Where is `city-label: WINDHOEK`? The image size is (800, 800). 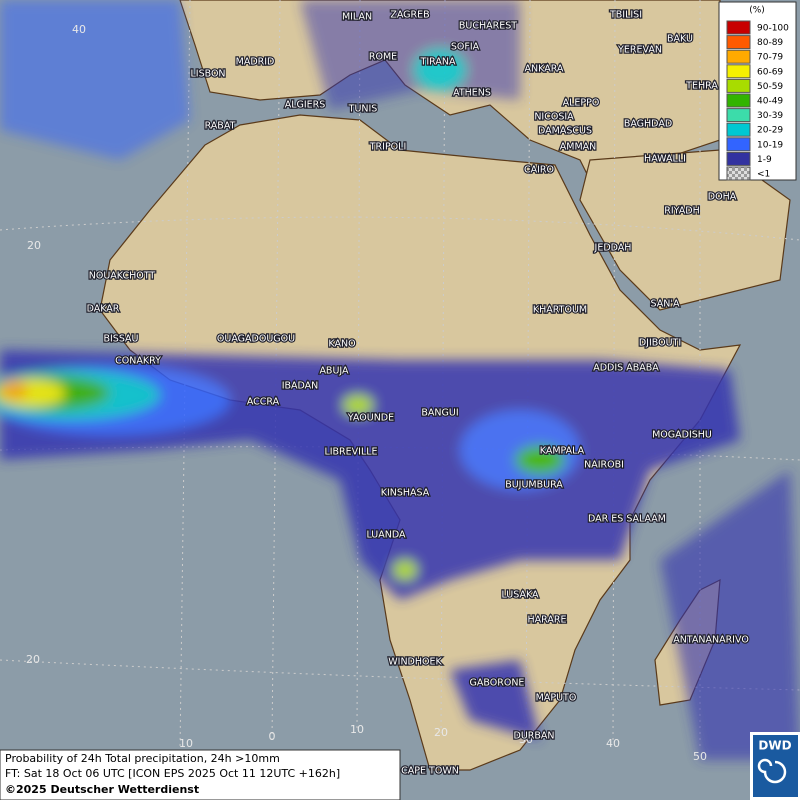
city-label: WINDHOEK is located at coordinates (415, 662).